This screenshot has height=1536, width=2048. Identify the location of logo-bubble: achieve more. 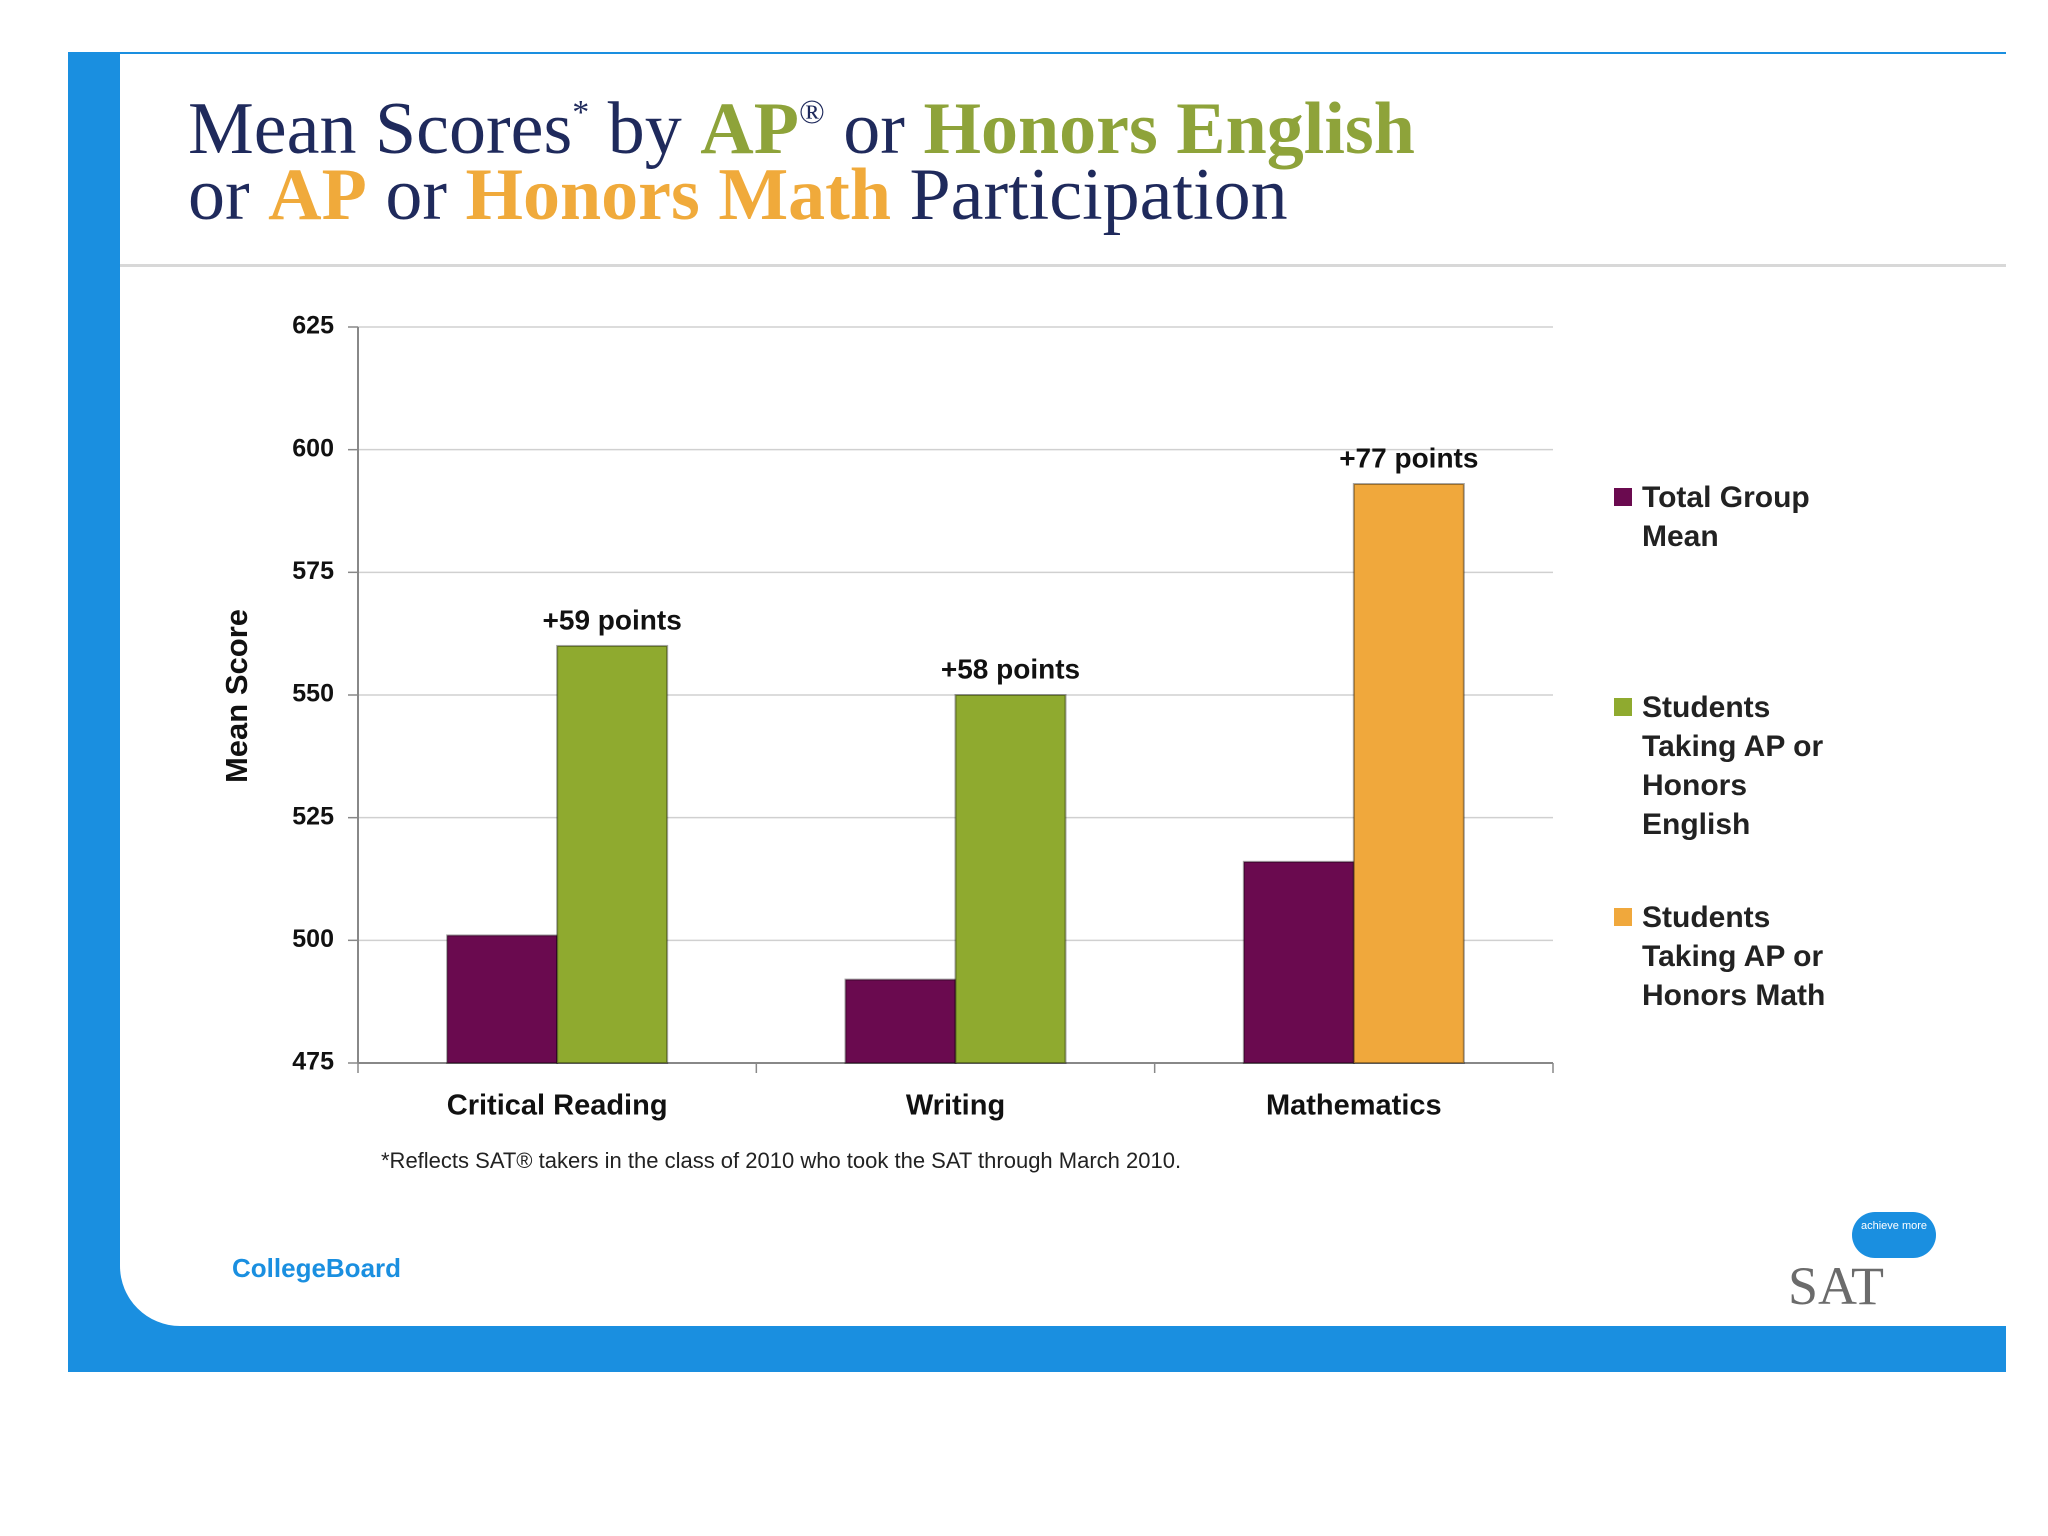
(1894, 1235).